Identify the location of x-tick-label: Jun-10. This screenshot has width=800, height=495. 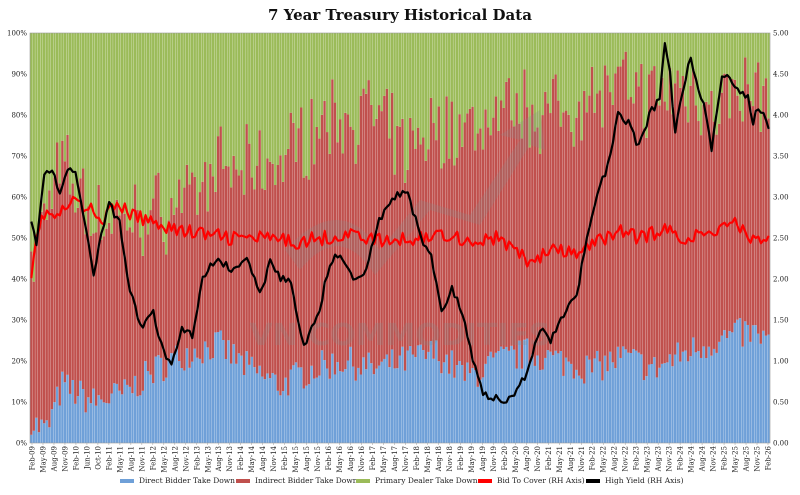
(87, 458).